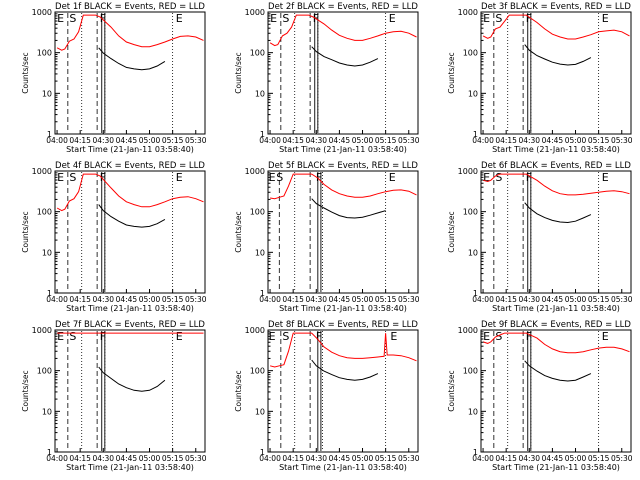  What do you see at coordinates (498, 336) in the screenshot?
I see `marker-label-s: S` at bounding box center [498, 336].